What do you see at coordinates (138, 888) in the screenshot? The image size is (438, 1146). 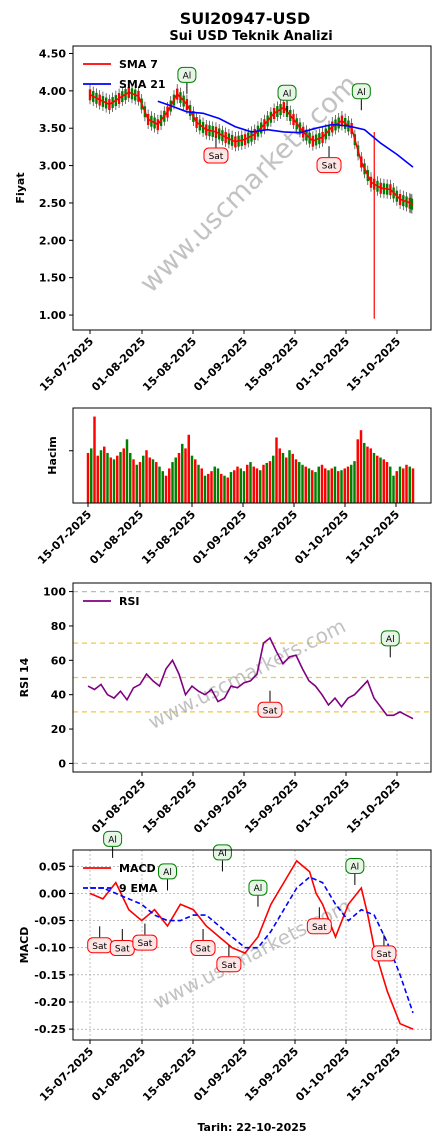 I see `legend-label: 9 EMA` at bounding box center [138, 888].